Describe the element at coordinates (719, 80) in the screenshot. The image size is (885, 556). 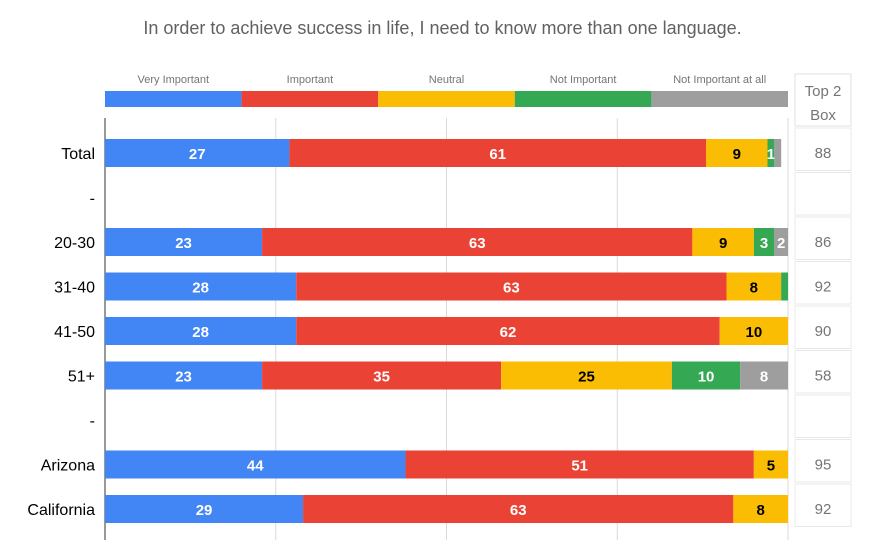
I see `legend-label: Not Important at all` at that location.